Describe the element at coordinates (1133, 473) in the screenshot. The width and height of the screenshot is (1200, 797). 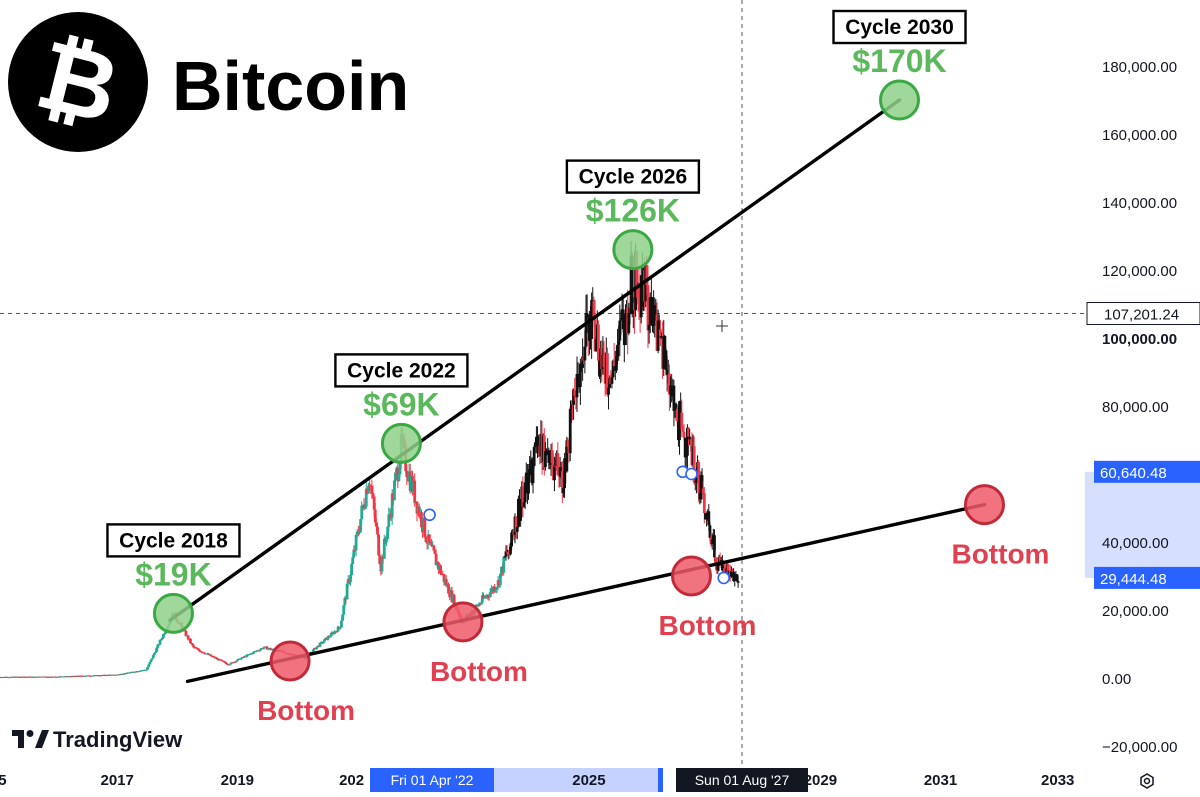
I see `range-high-label: 60,640.48` at that location.